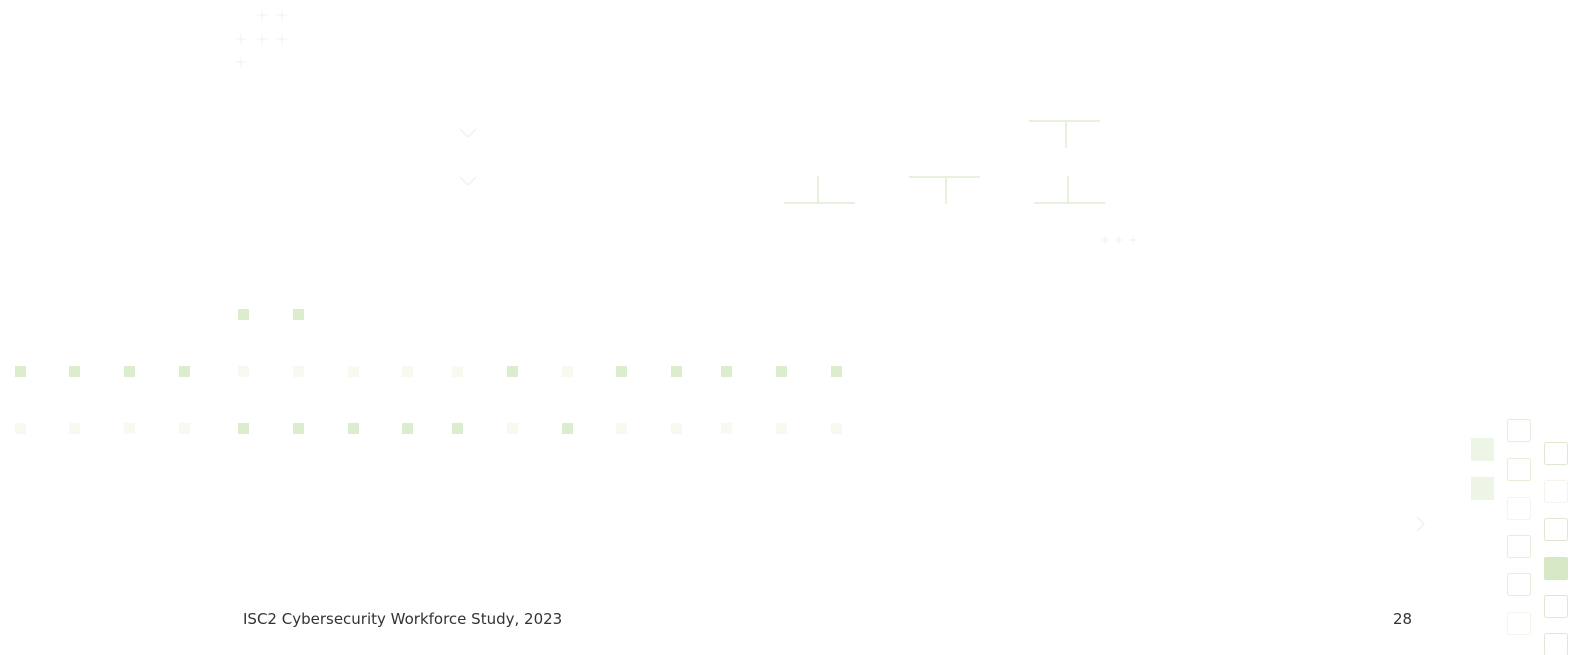  I want to click on plus-marks-mid-right, so click(1119, 240).